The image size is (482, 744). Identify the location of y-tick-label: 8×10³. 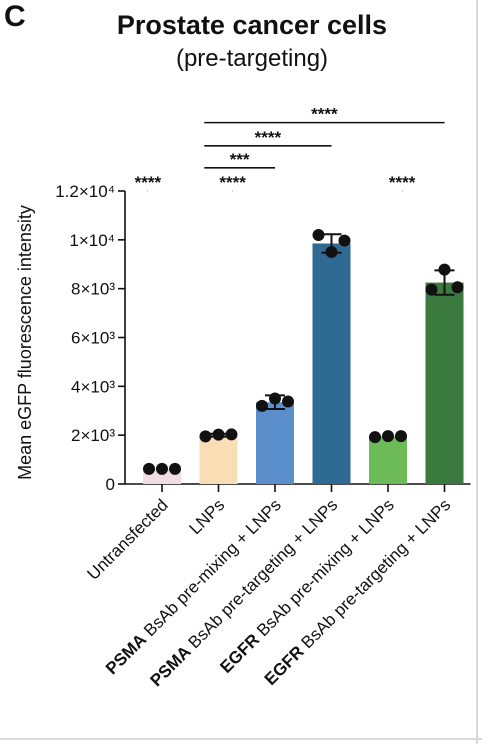
(93, 289).